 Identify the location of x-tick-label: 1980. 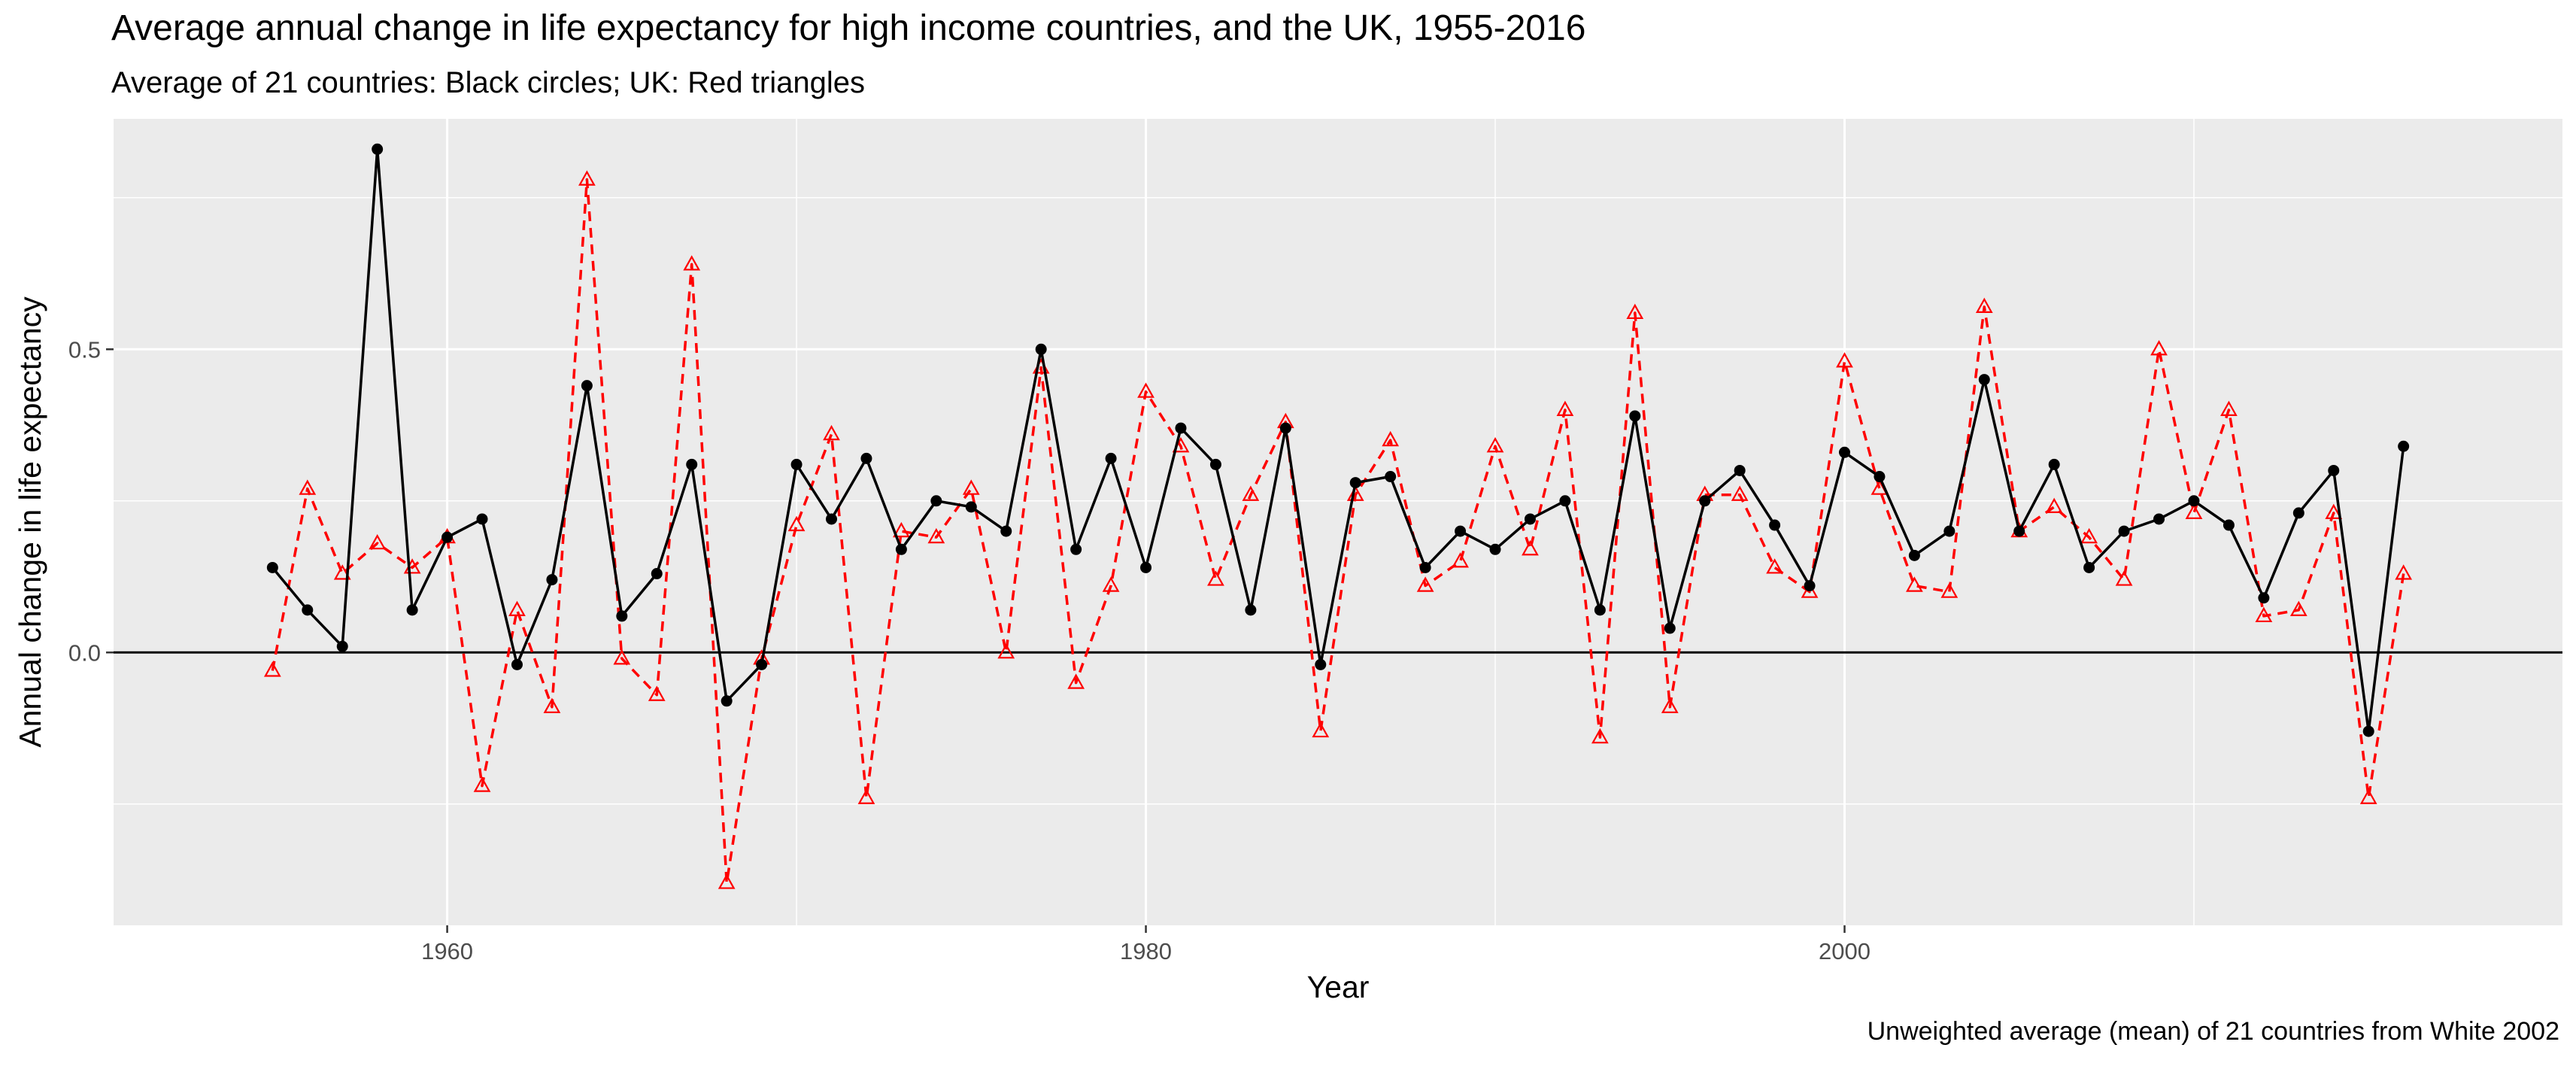
(1146, 951).